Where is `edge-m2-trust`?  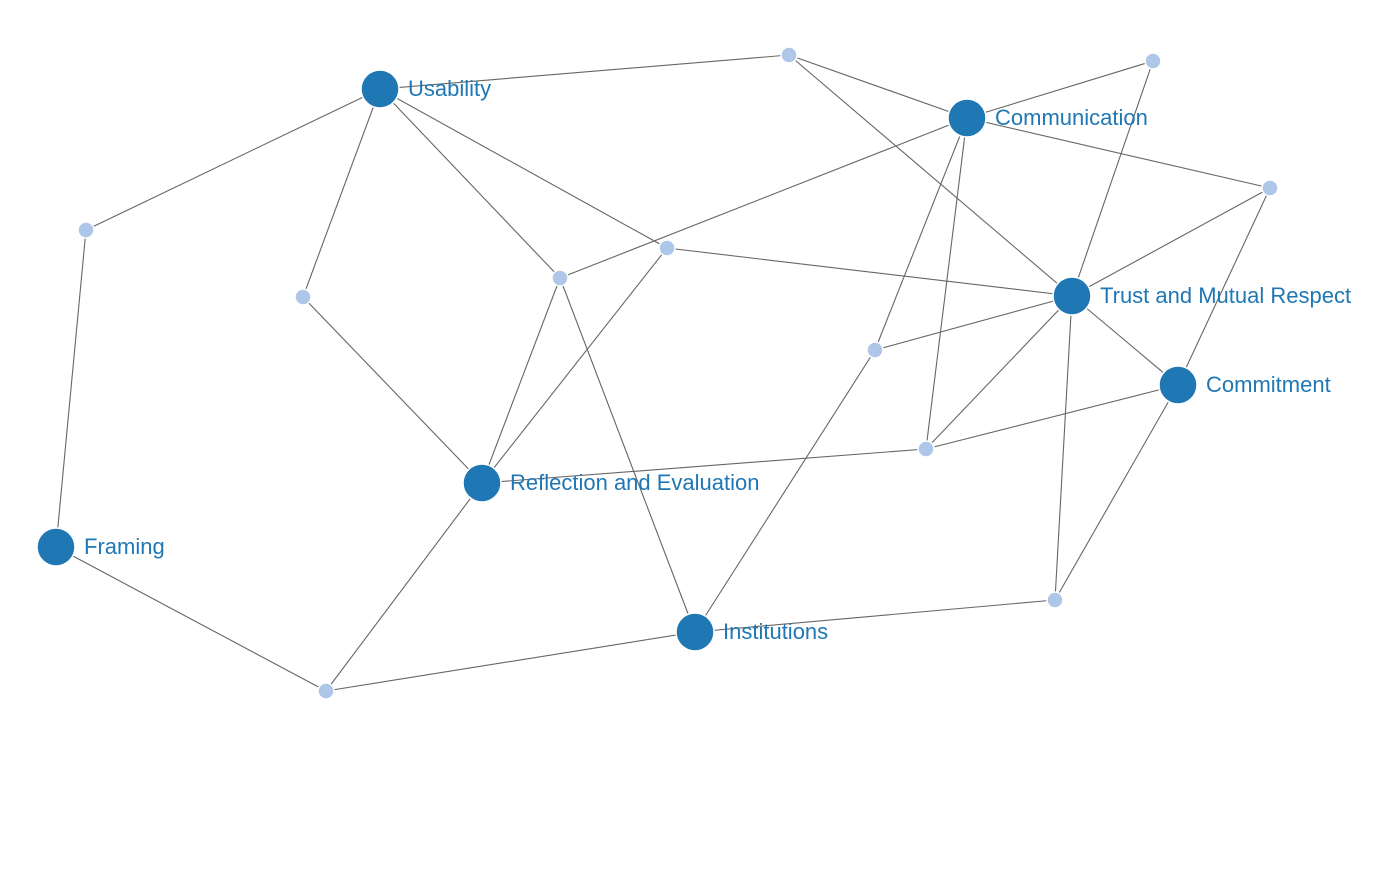
edge-m2-trust is located at coordinates (1112, 178).